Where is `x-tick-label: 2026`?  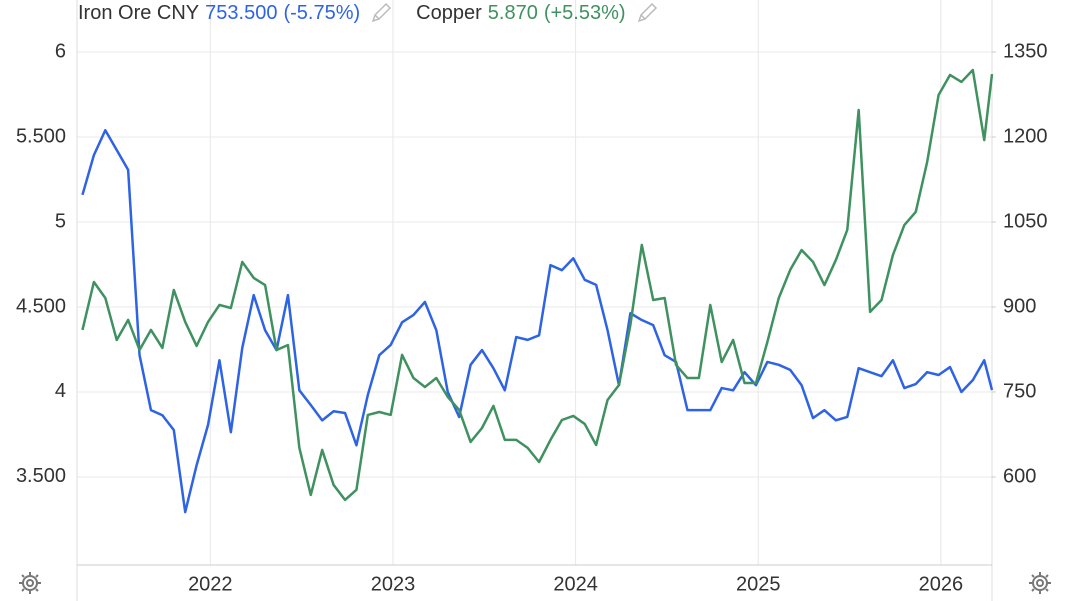 x-tick-label: 2026 is located at coordinates (941, 584).